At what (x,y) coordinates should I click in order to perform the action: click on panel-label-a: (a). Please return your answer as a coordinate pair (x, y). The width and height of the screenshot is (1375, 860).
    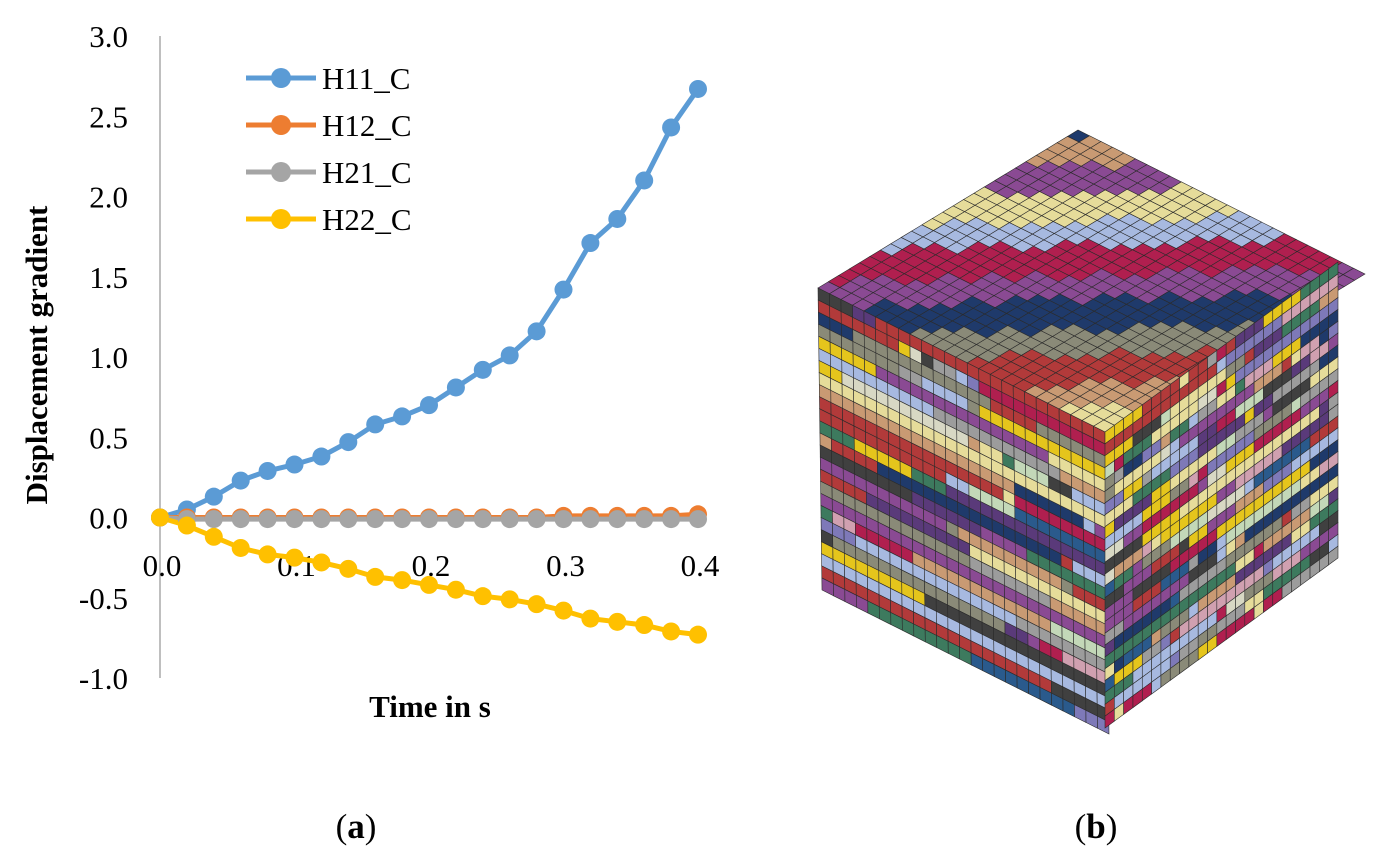
    Looking at the image, I should click on (356, 826).